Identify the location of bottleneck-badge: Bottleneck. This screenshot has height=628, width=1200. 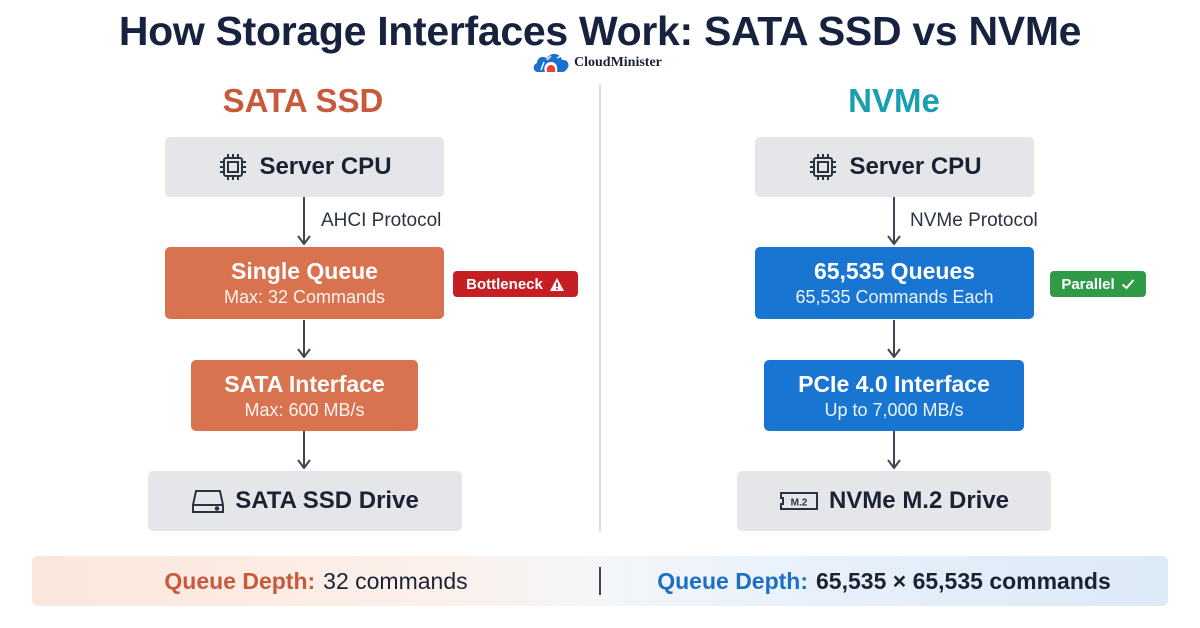
(515, 284).